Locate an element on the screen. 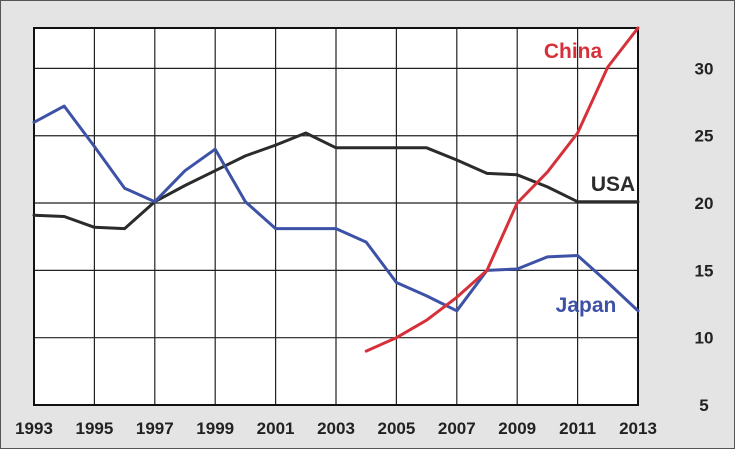  x-tick-label: 2009 is located at coordinates (517, 428).